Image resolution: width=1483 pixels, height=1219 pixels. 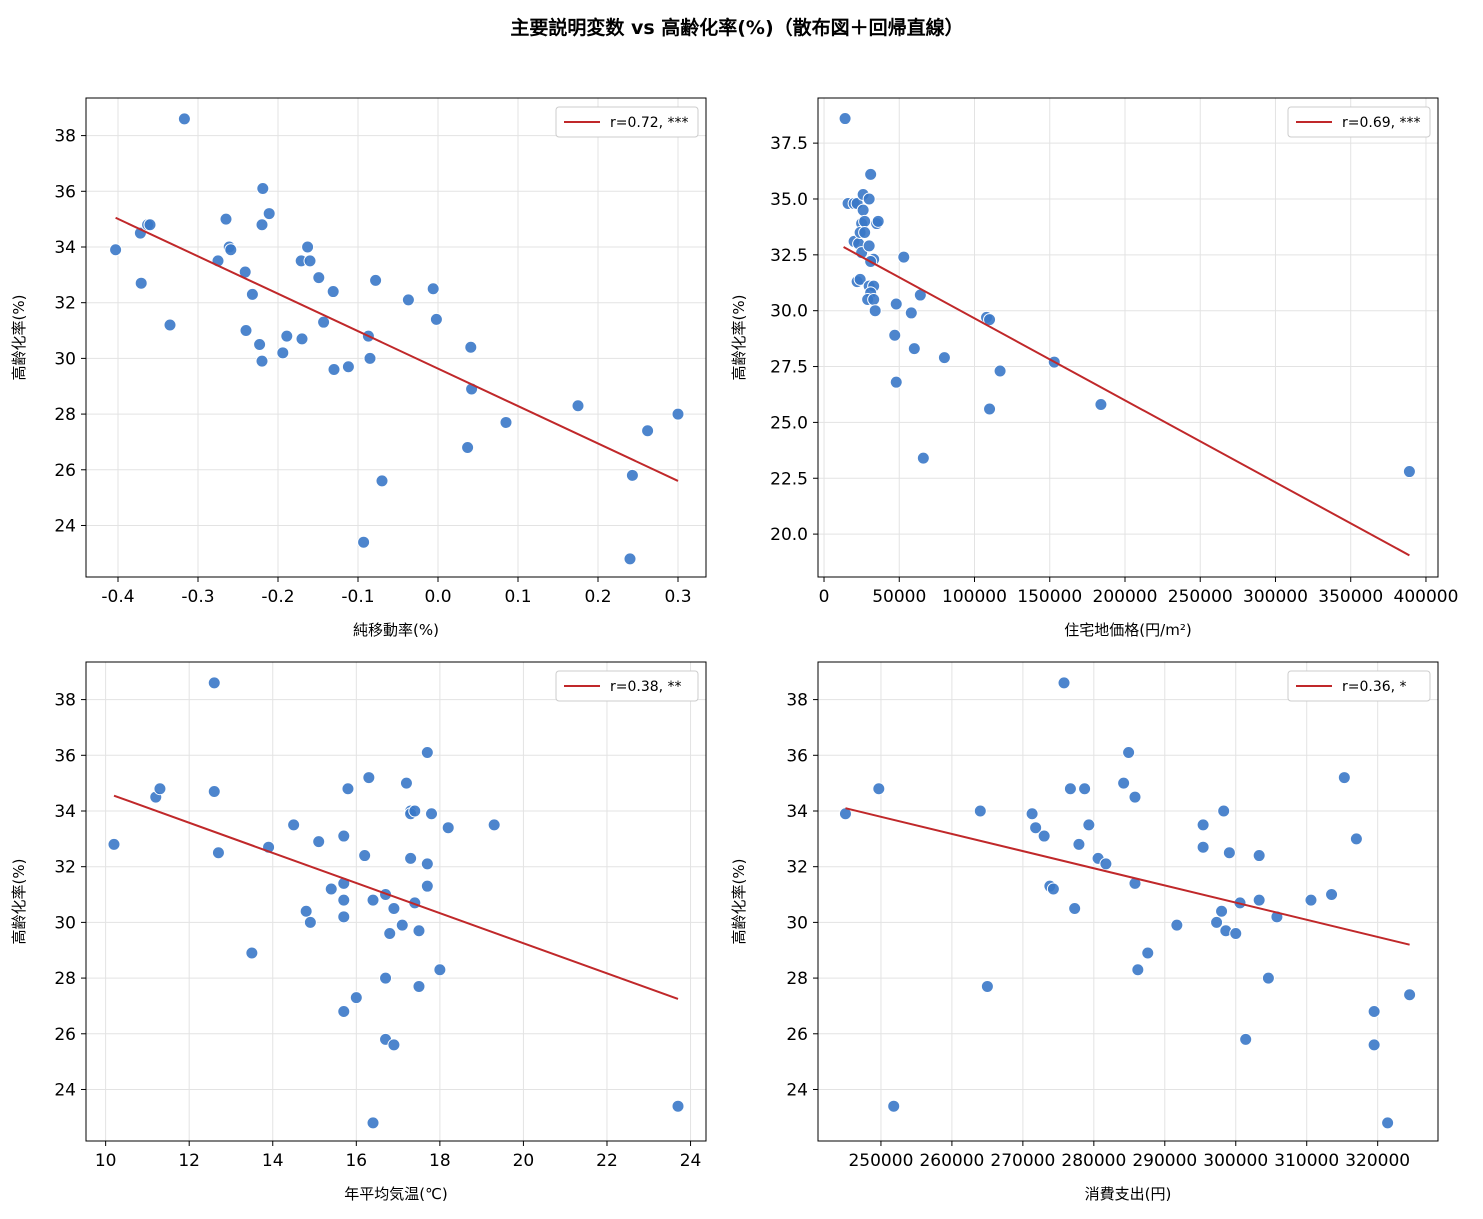 What do you see at coordinates (1022, 1161) in the screenshot?
I see `x-tick-label: 270000` at bounding box center [1022, 1161].